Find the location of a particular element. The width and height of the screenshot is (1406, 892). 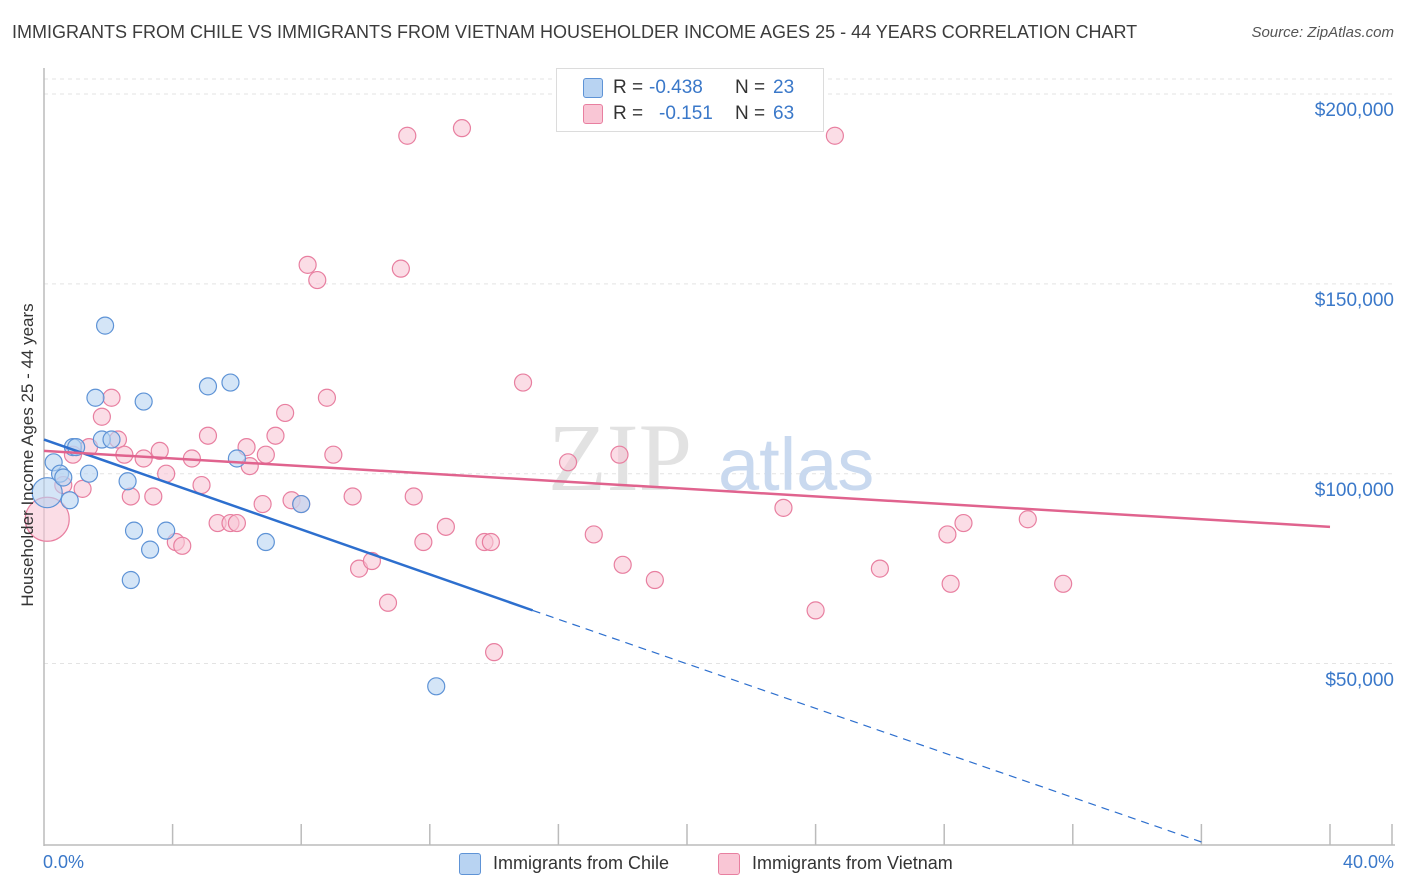

legend-n-label-chile: N = is located at coordinates (750, 87).